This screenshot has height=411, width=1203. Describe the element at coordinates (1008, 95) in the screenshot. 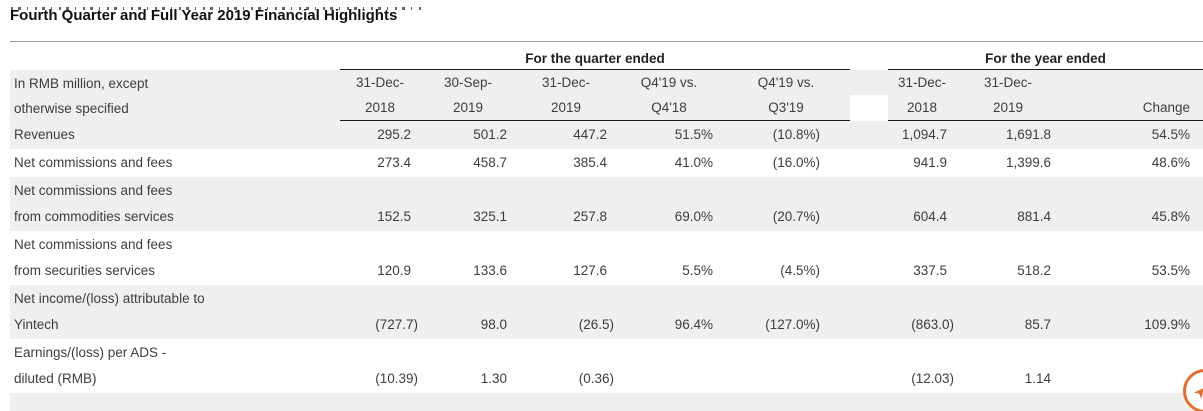

I see `col-header-year-31dec2019: 31-Dec- 2019` at that location.